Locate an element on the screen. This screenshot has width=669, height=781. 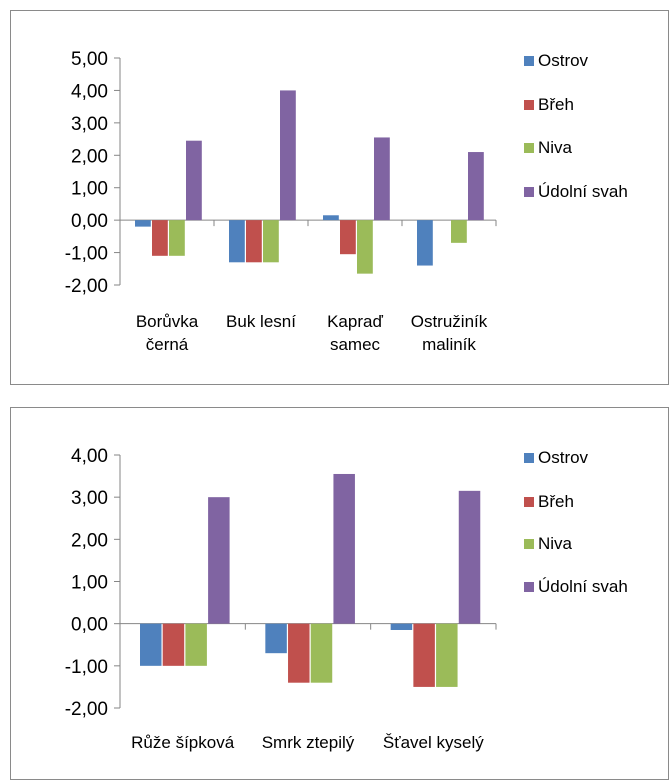
category-label: maliník is located at coordinates (449, 344).